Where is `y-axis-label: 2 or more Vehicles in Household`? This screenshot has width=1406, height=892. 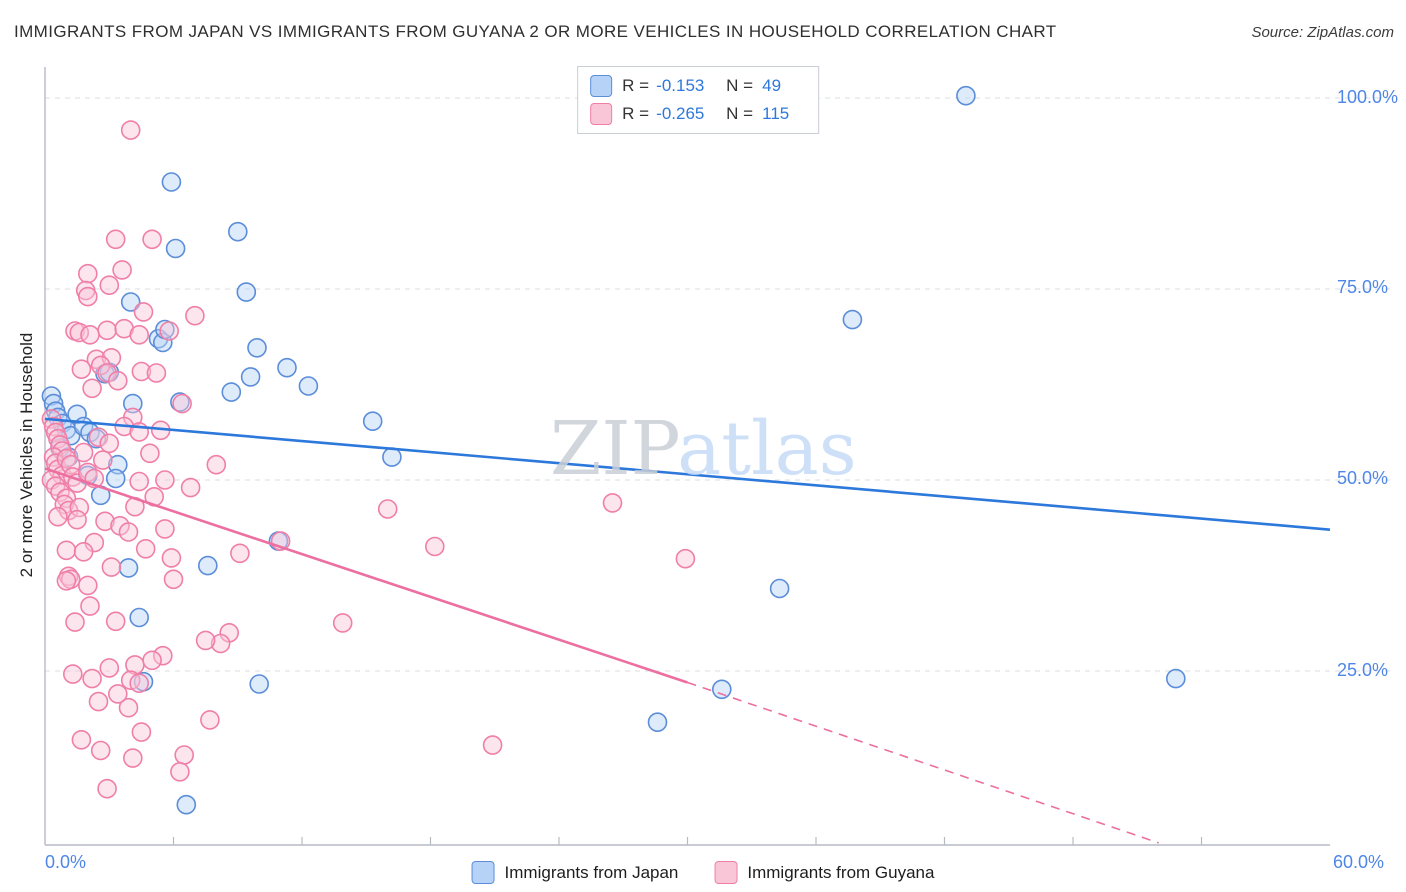
y-axis-label: 2 or more Vehicles in Household is located at coordinates (26, 455).